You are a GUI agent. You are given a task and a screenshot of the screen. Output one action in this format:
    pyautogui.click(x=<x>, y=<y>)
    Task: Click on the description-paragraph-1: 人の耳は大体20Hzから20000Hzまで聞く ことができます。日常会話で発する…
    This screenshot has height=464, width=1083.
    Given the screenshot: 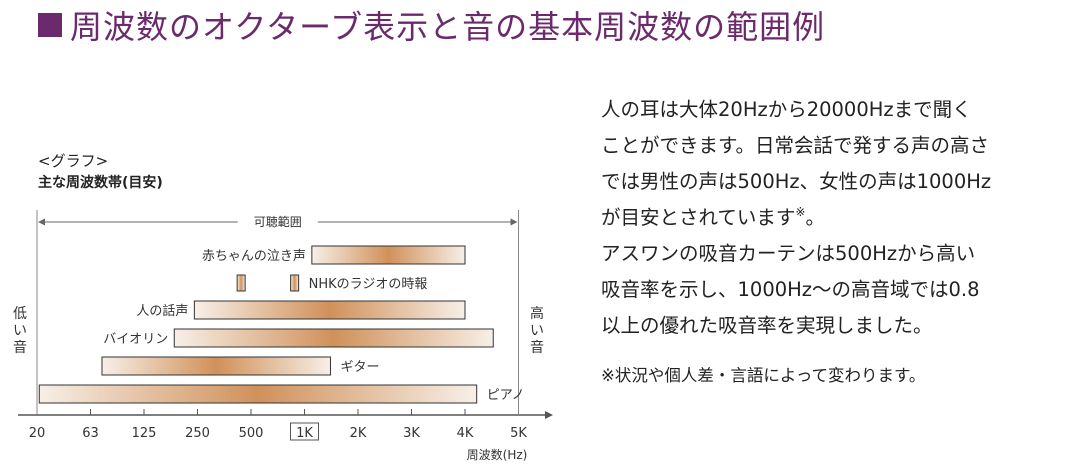 What is the action you would take?
    pyautogui.click(x=836, y=164)
    